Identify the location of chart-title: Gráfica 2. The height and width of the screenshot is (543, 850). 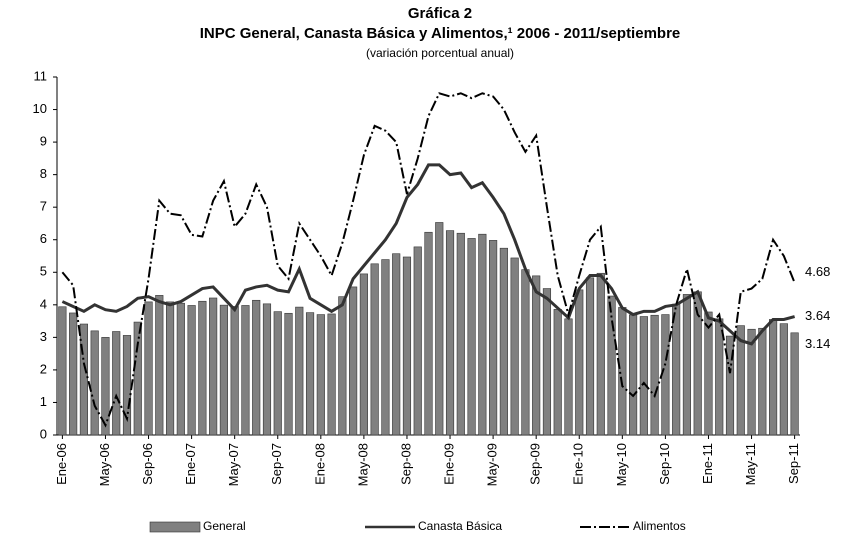
(440, 13).